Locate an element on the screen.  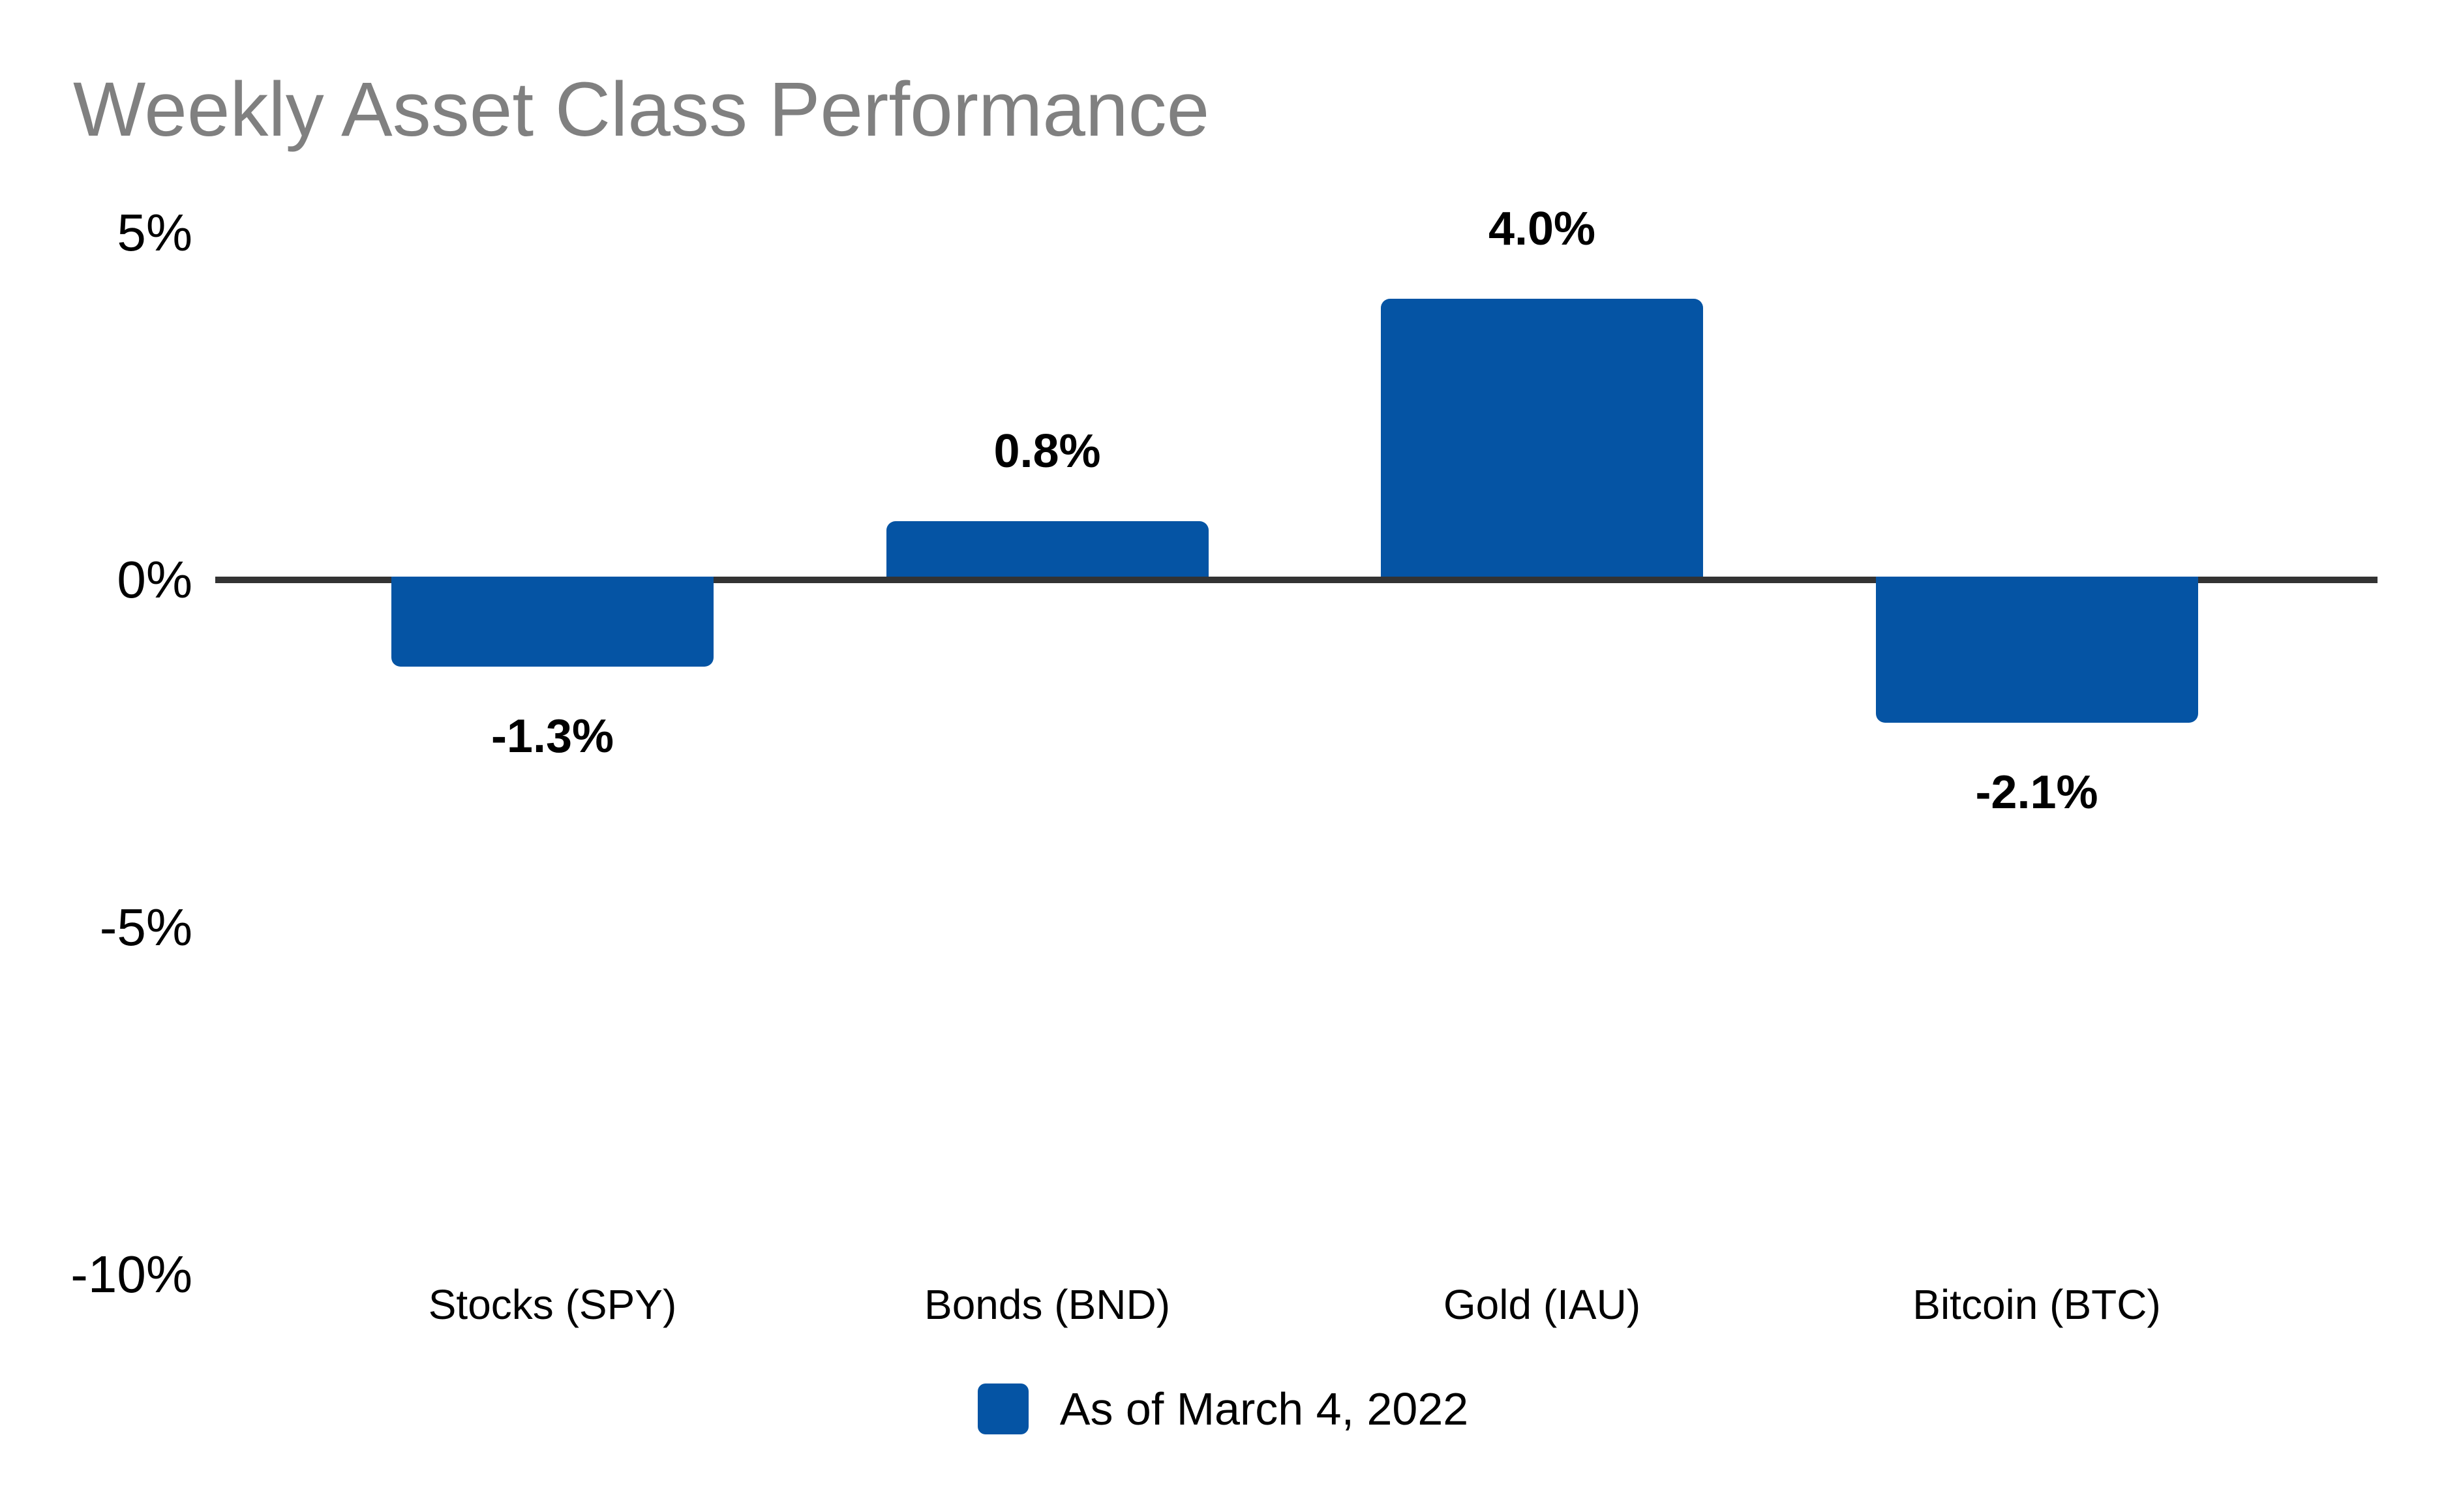
y-axis-tick-label: -5% is located at coordinates (145, 927).